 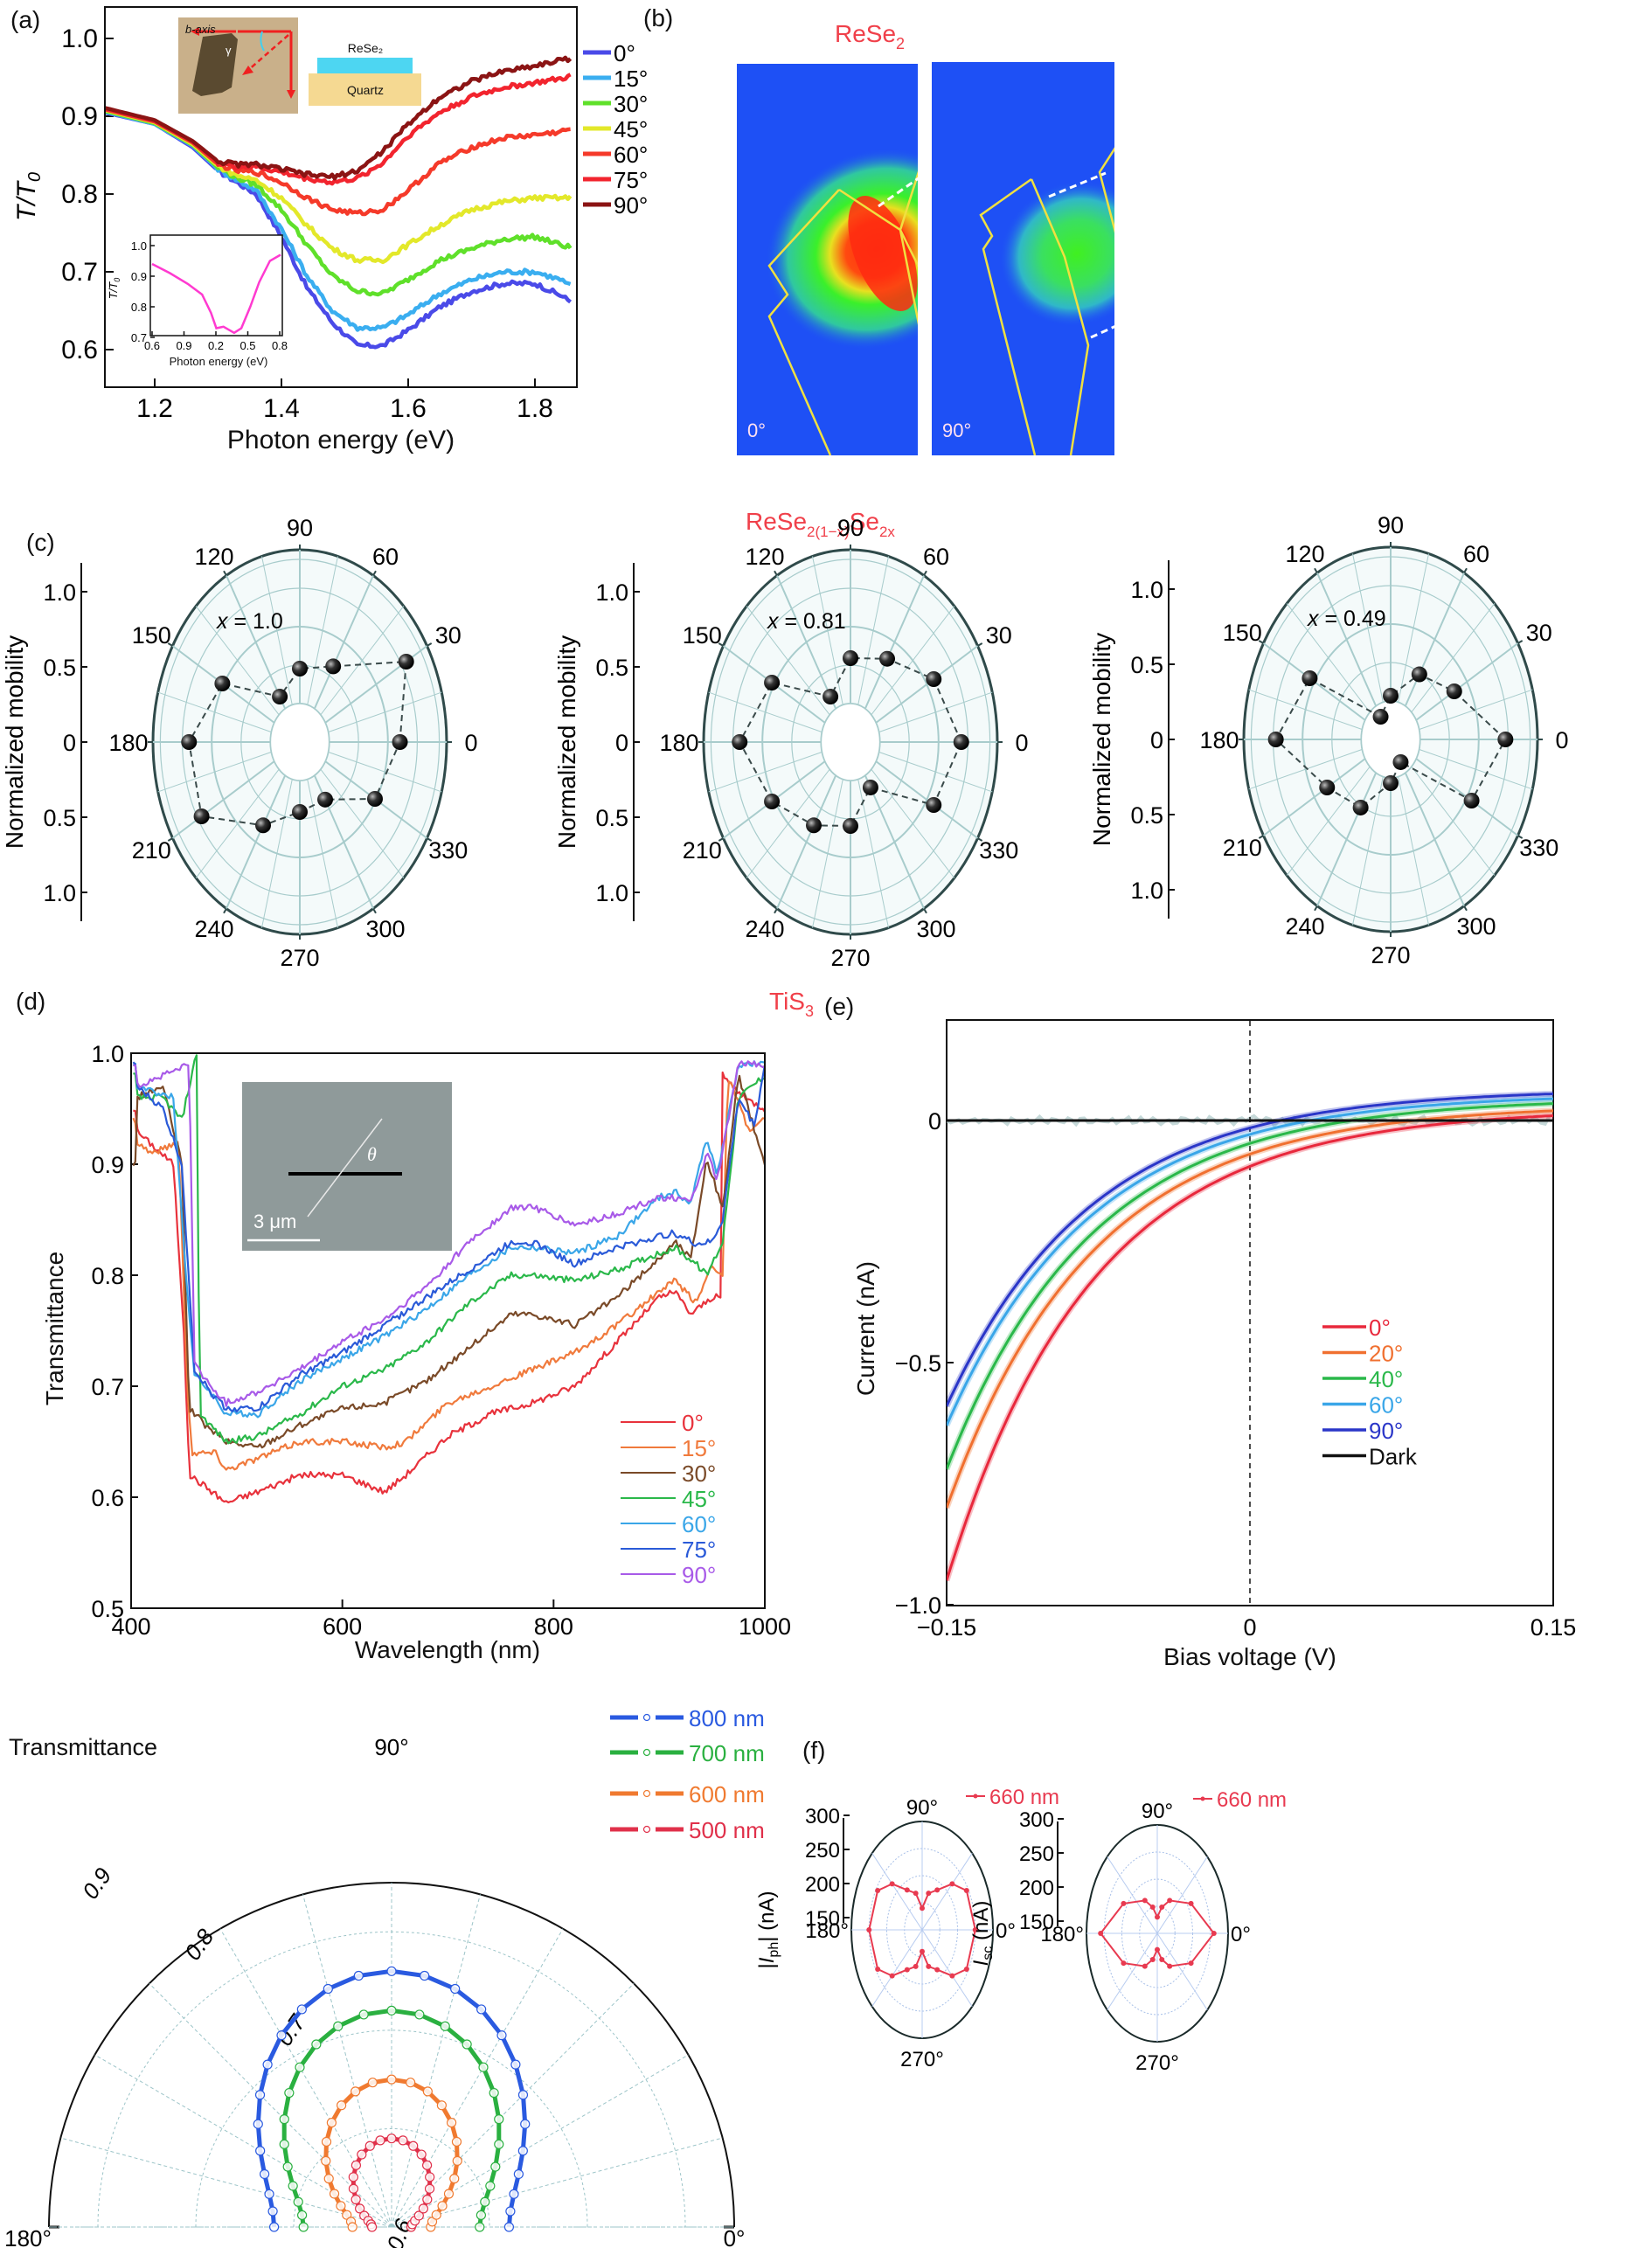 What do you see at coordinates (448, 1239) in the screenshot?
I see `series-line-60deg` at bounding box center [448, 1239].